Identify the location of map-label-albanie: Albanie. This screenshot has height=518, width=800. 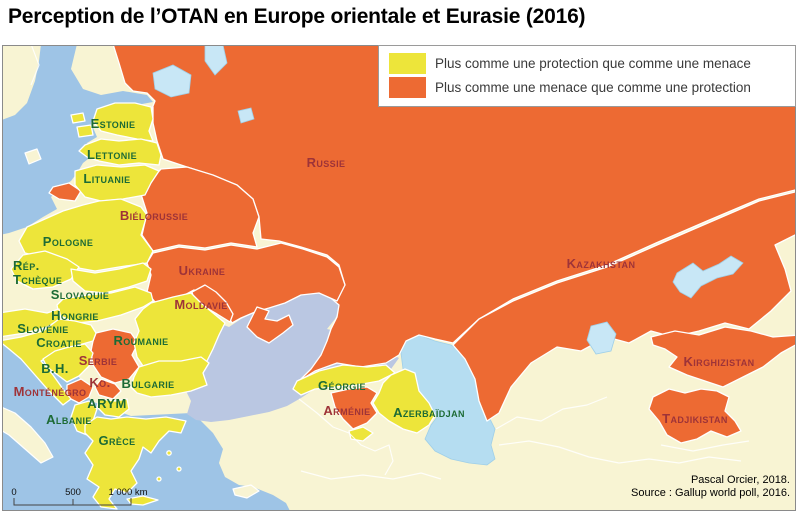
(69, 419).